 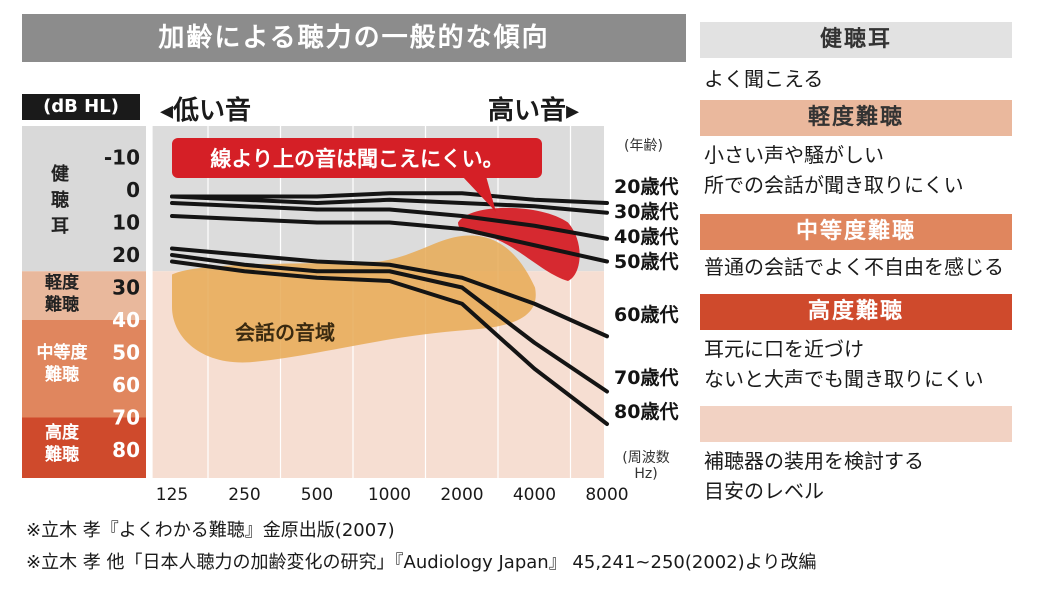 I want to click on y-tick-label: -10, so click(x=122, y=158).